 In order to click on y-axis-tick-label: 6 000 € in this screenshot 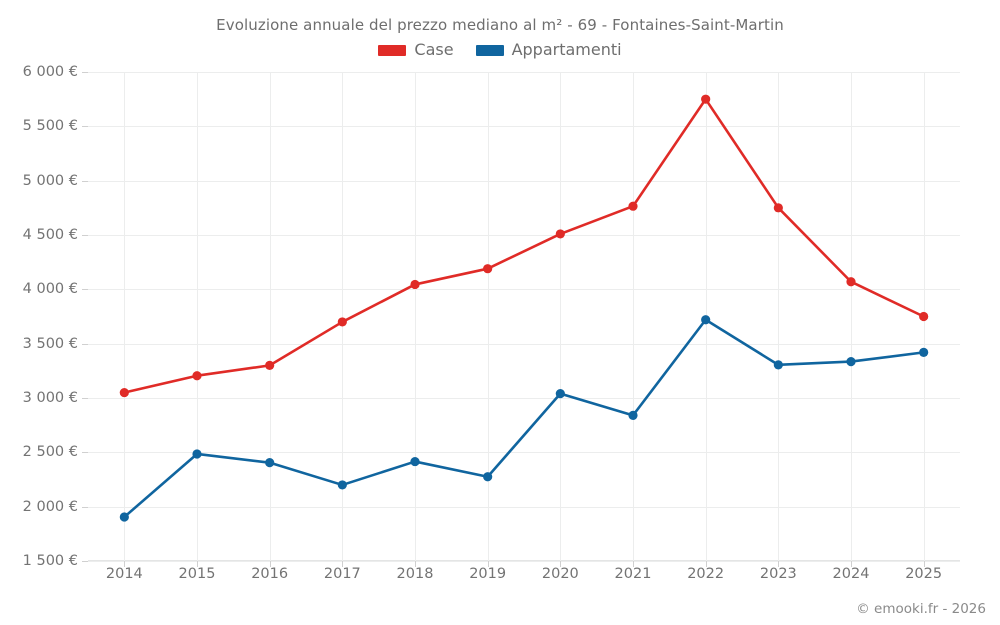, I will do `click(50, 72)`.